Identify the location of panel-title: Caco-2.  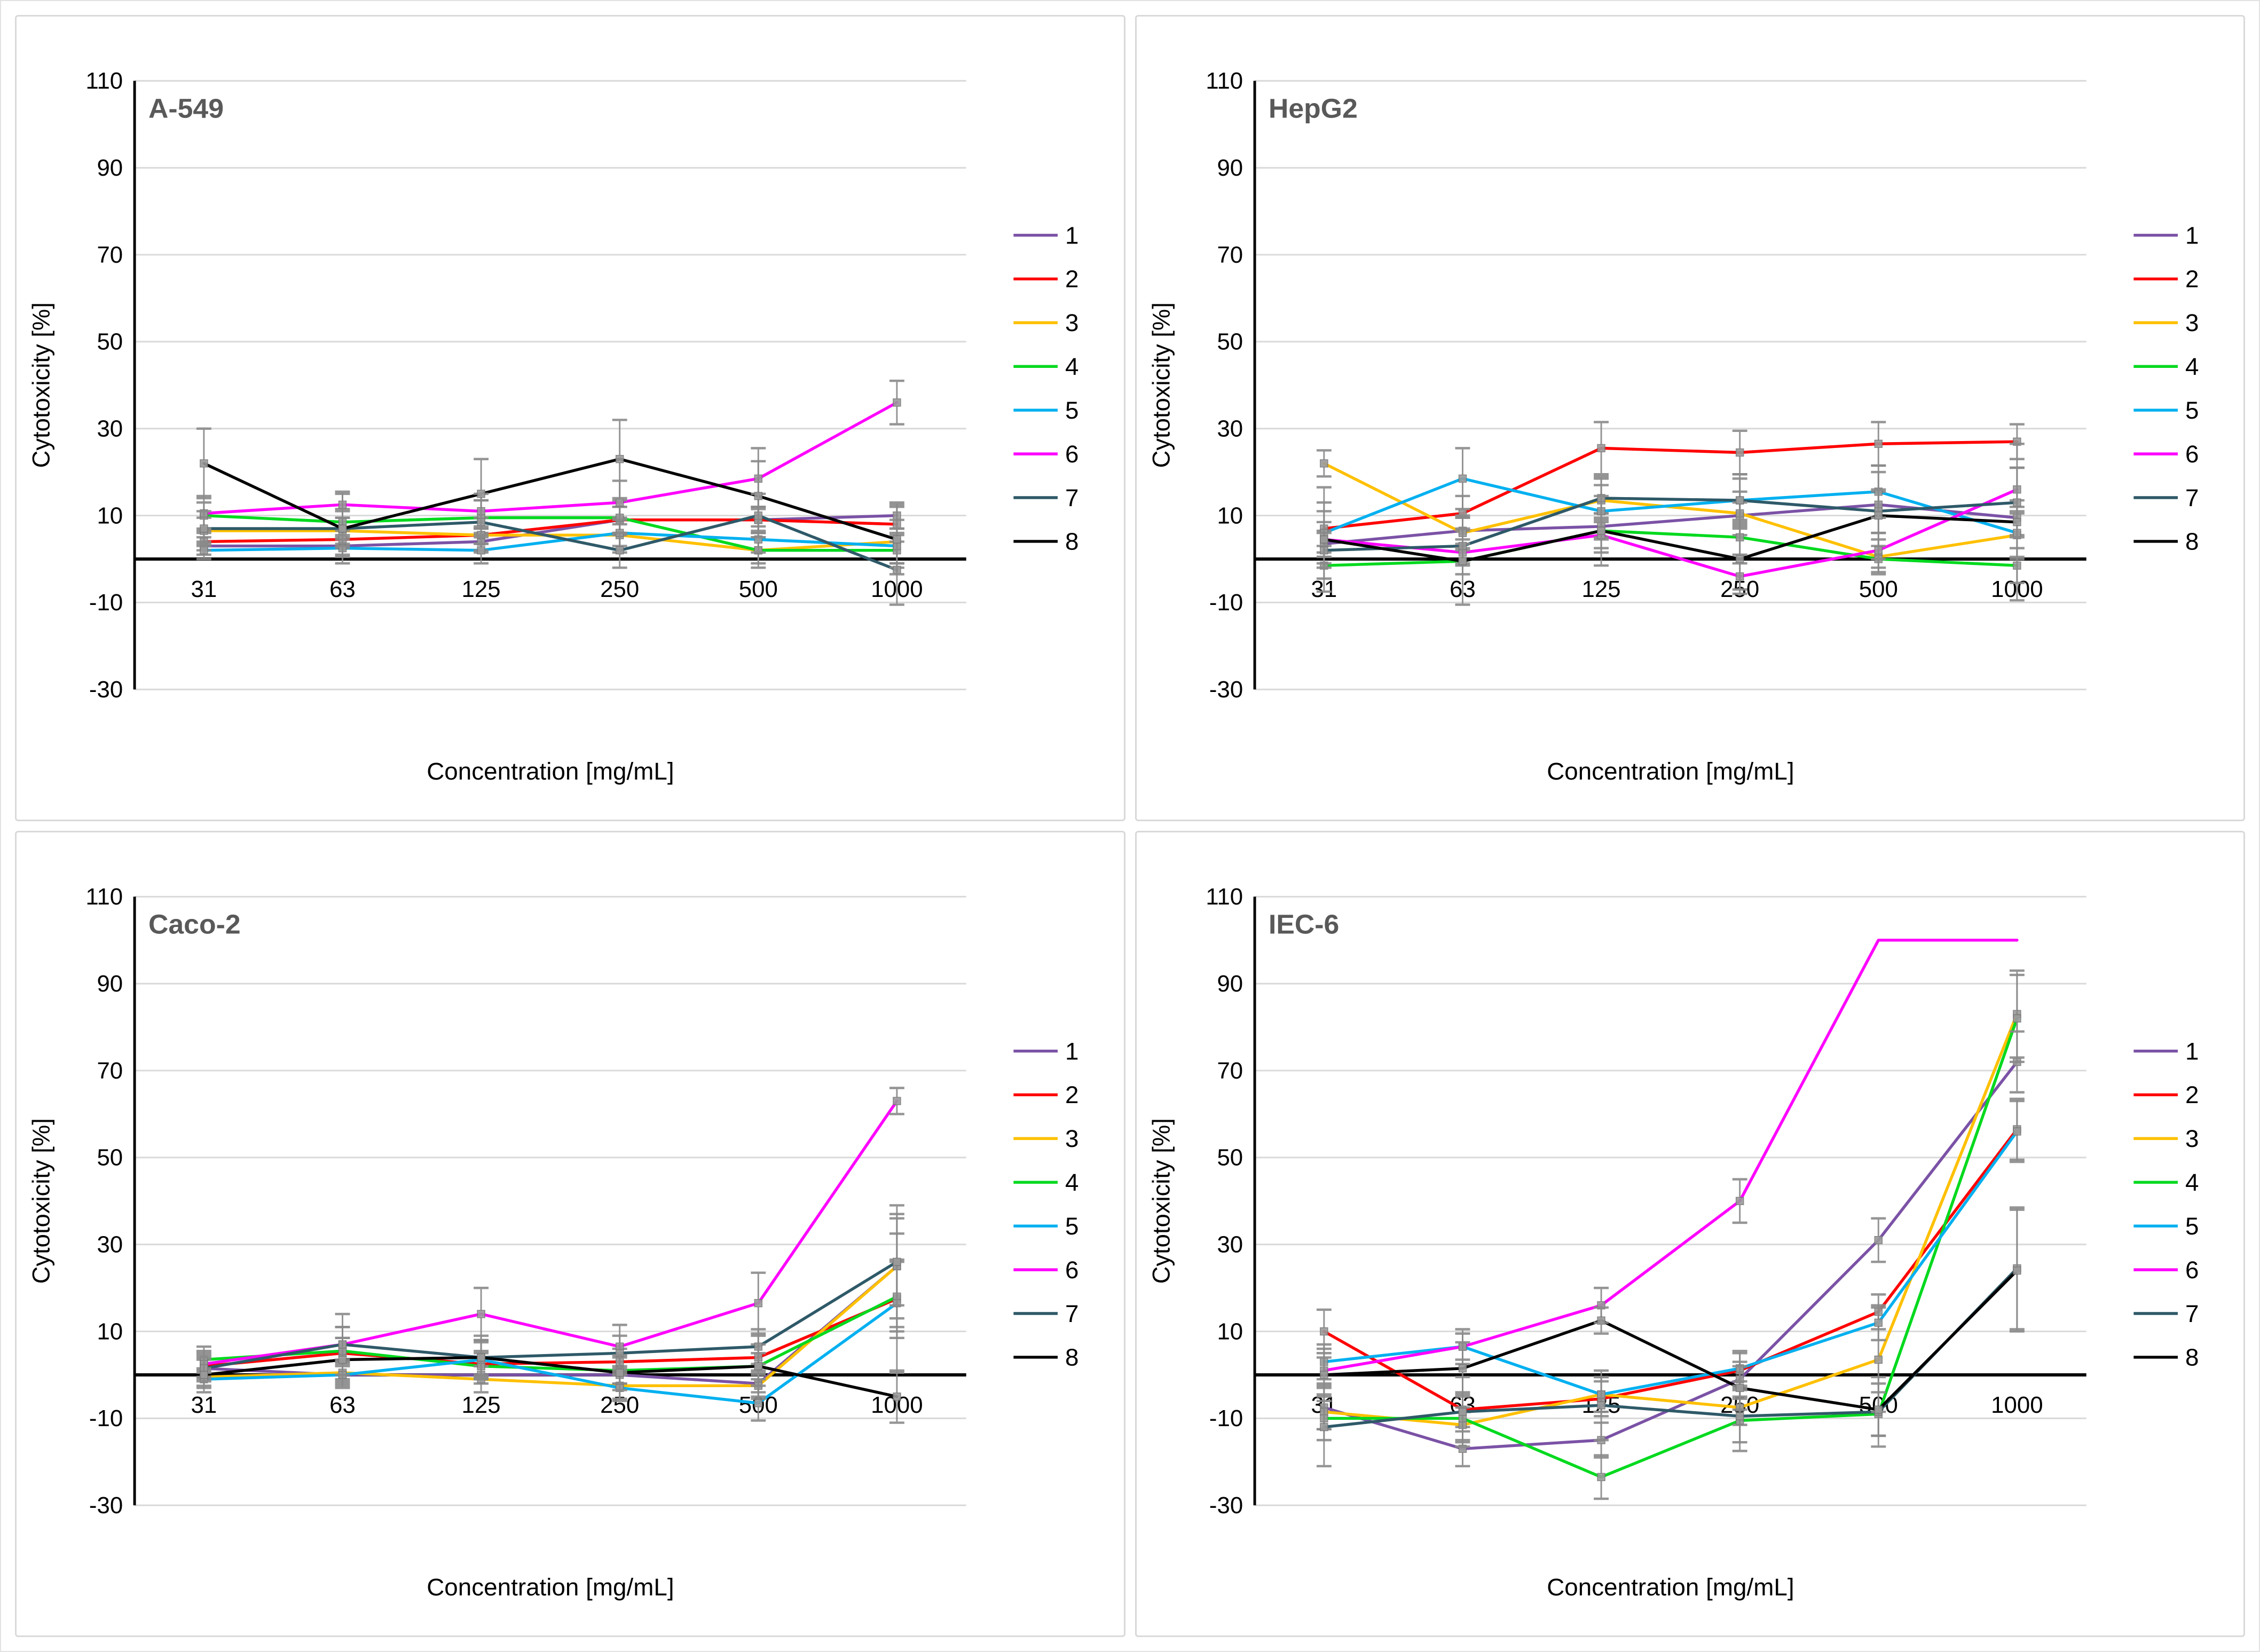
(194, 924).